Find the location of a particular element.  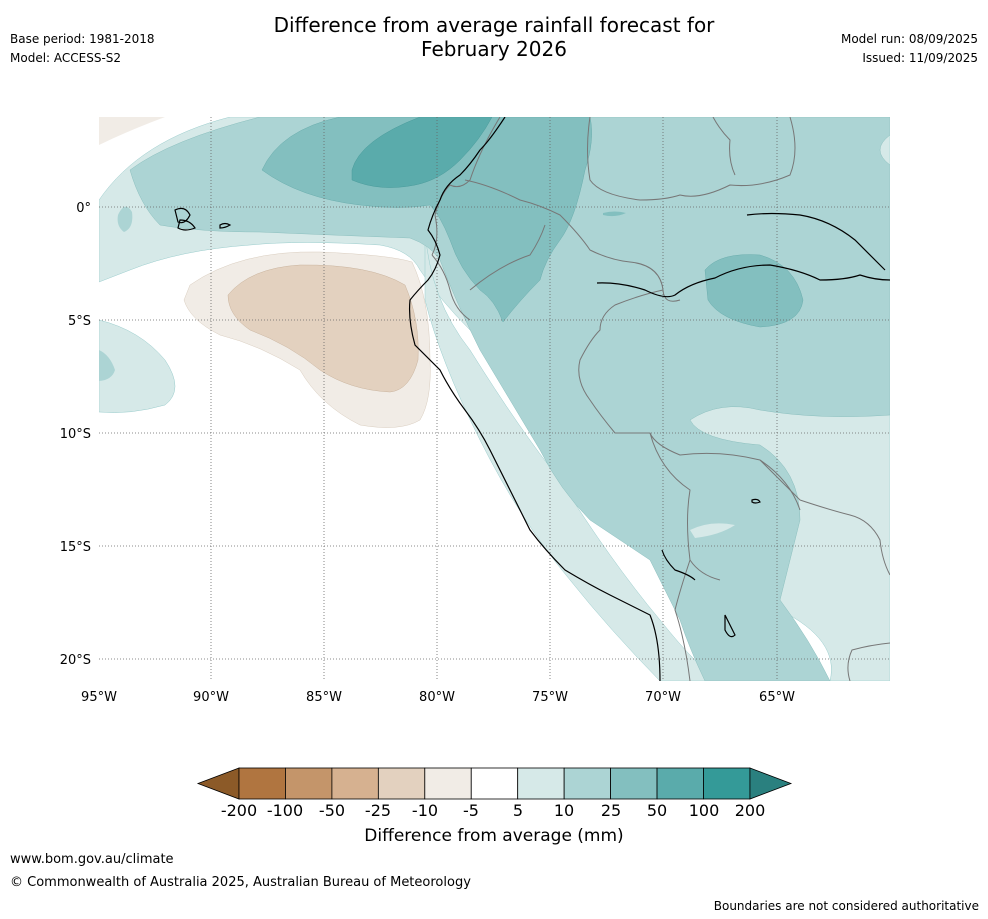

model-run-date: Model run: 08/09/2025 is located at coordinates (909, 39).